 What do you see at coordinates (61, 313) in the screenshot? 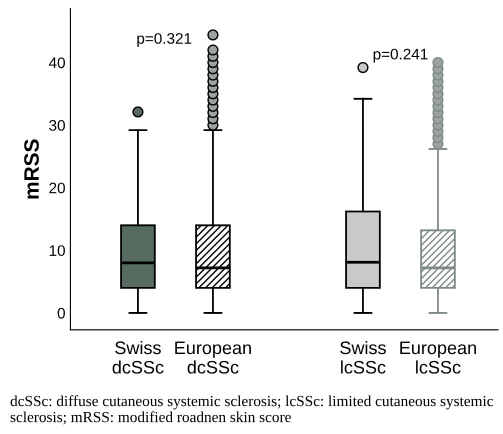
I see `y-tick-label: 0` at bounding box center [61, 313].